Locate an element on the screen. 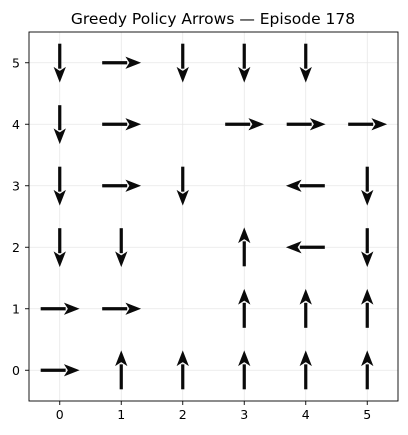 This screenshot has height=435, width=408. y-tick-label: 4 is located at coordinates (16, 124).